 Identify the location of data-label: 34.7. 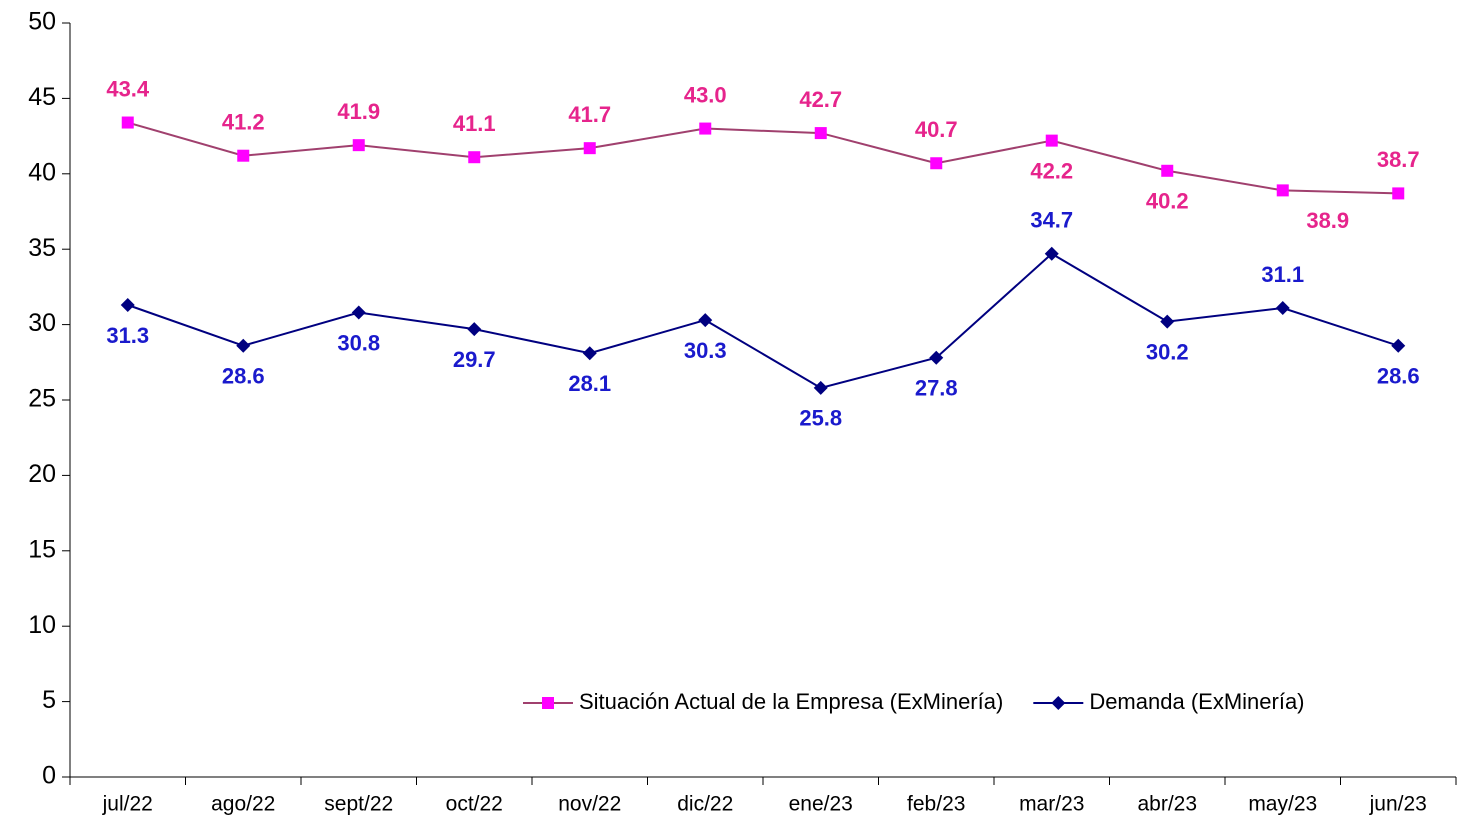
(1051, 220).